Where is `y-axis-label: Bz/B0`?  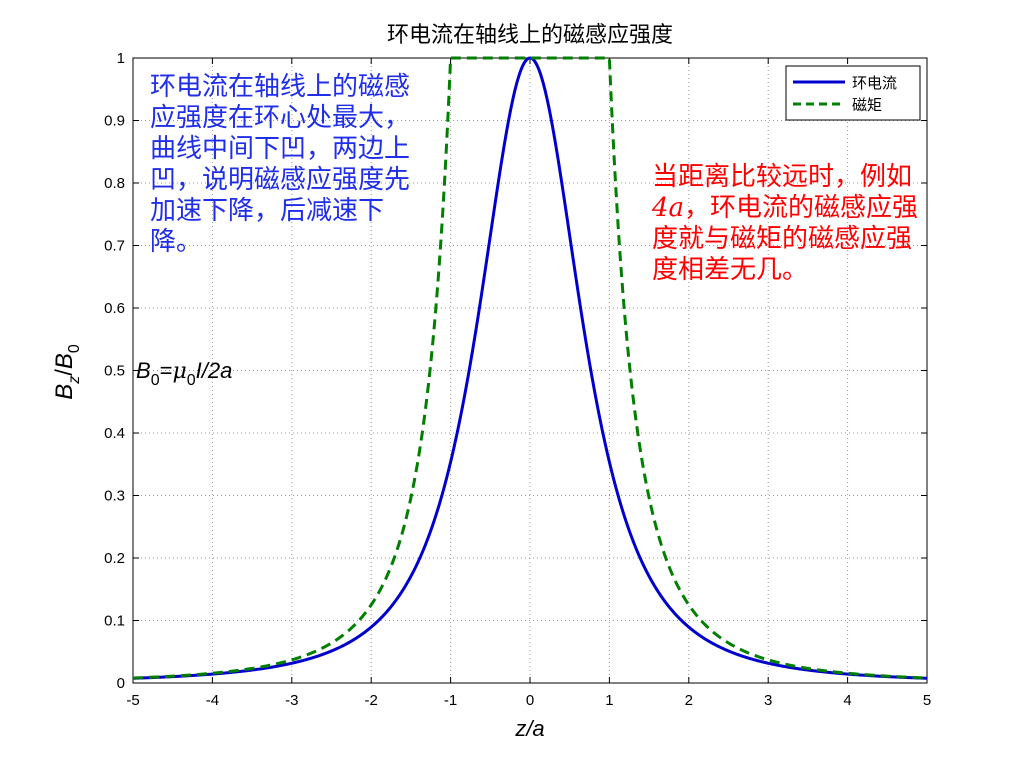 y-axis-label: Bz/B0 is located at coordinates (67, 372).